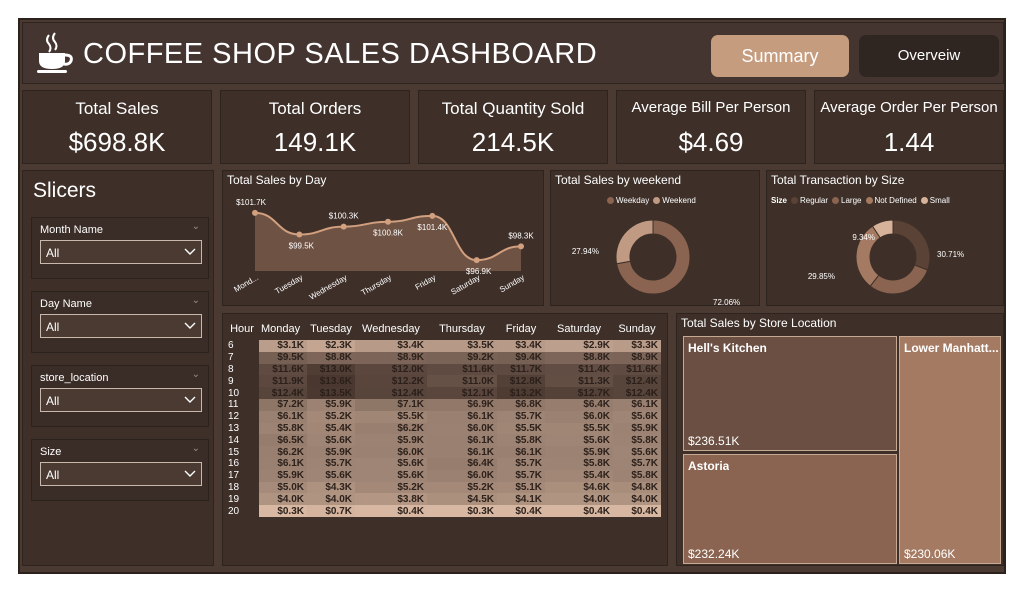 Image resolution: width=1024 pixels, height=592 pixels. What do you see at coordinates (637, 329) in the screenshot?
I see `column-header: Sunday` at bounding box center [637, 329].